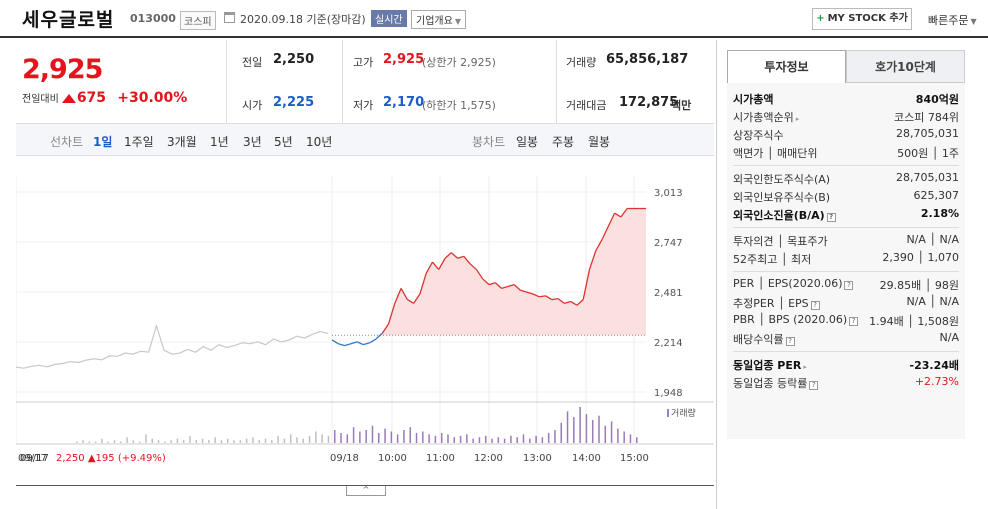 The image size is (988, 509). What do you see at coordinates (668, 393) in the screenshot?
I see `y-tick-label: 1,948` at bounding box center [668, 393].